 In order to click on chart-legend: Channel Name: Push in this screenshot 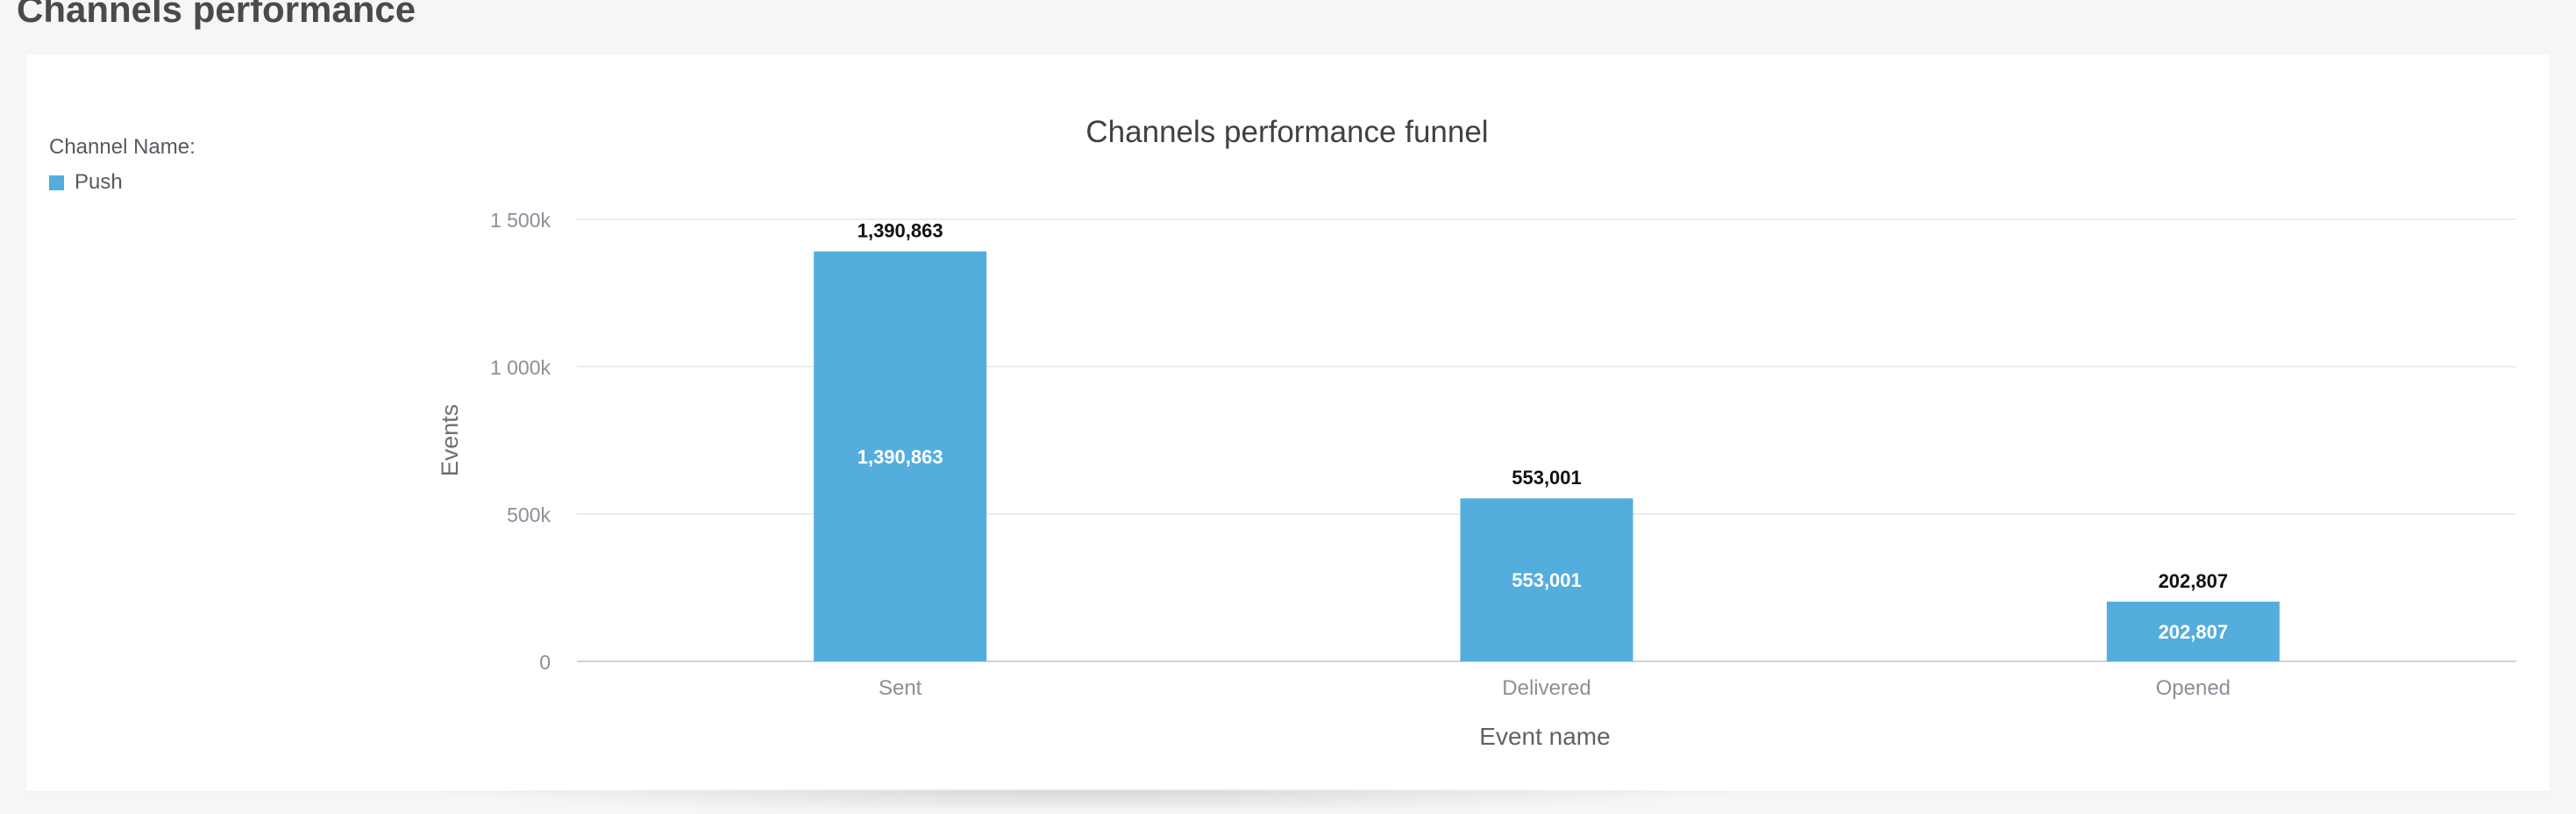, I will do `click(122, 165)`.